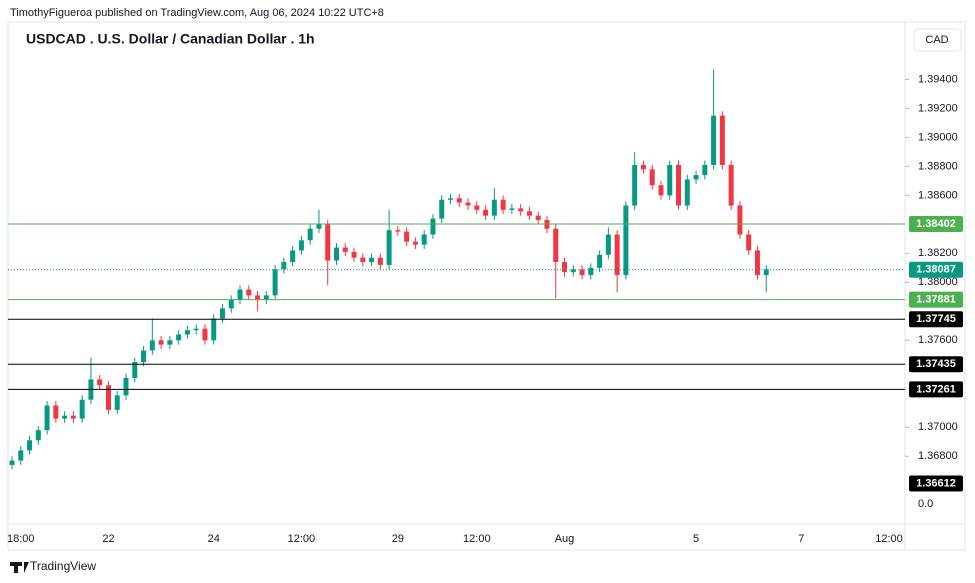 This screenshot has width=975, height=583. Describe the element at coordinates (938, 340) in the screenshot. I see `y-tick-label: 1.37600` at that location.